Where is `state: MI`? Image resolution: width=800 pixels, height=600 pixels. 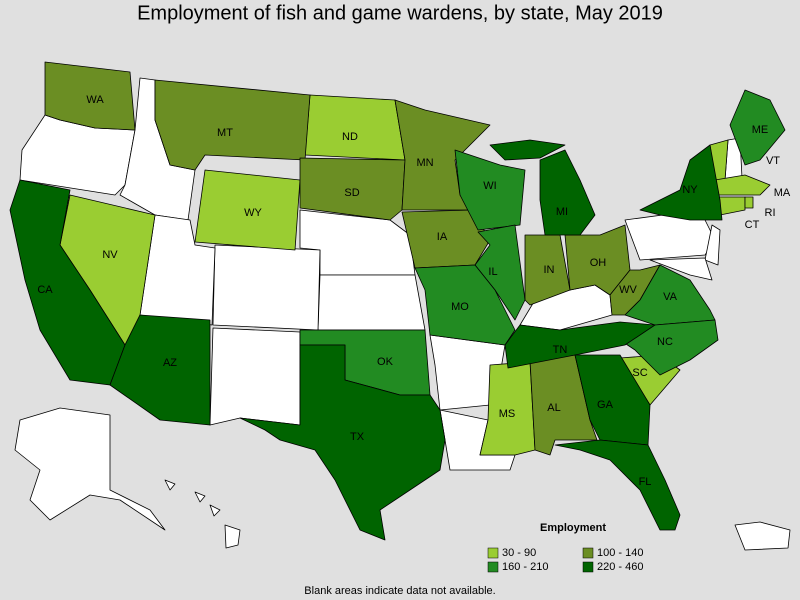 state: MI is located at coordinates (542, 187).